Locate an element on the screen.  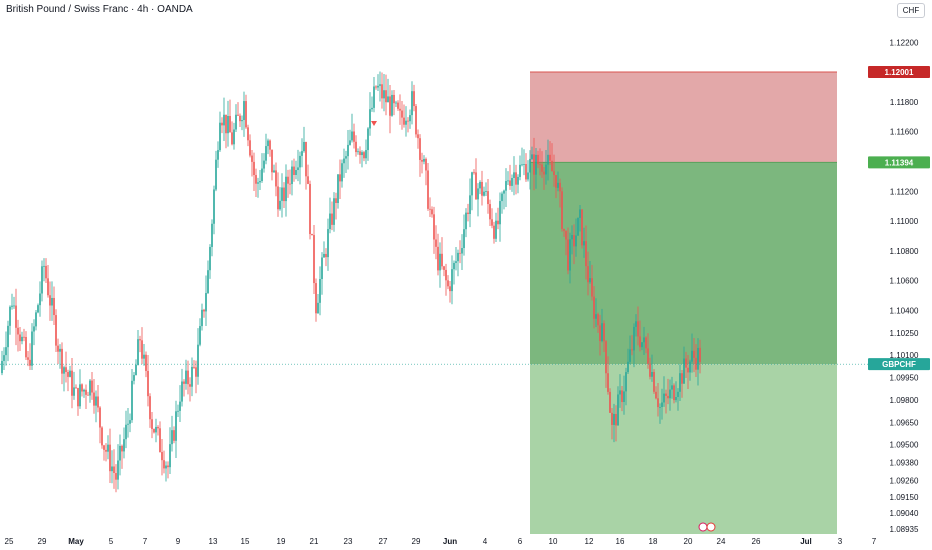
economic-event-icon is located at coordinates (711, 527).